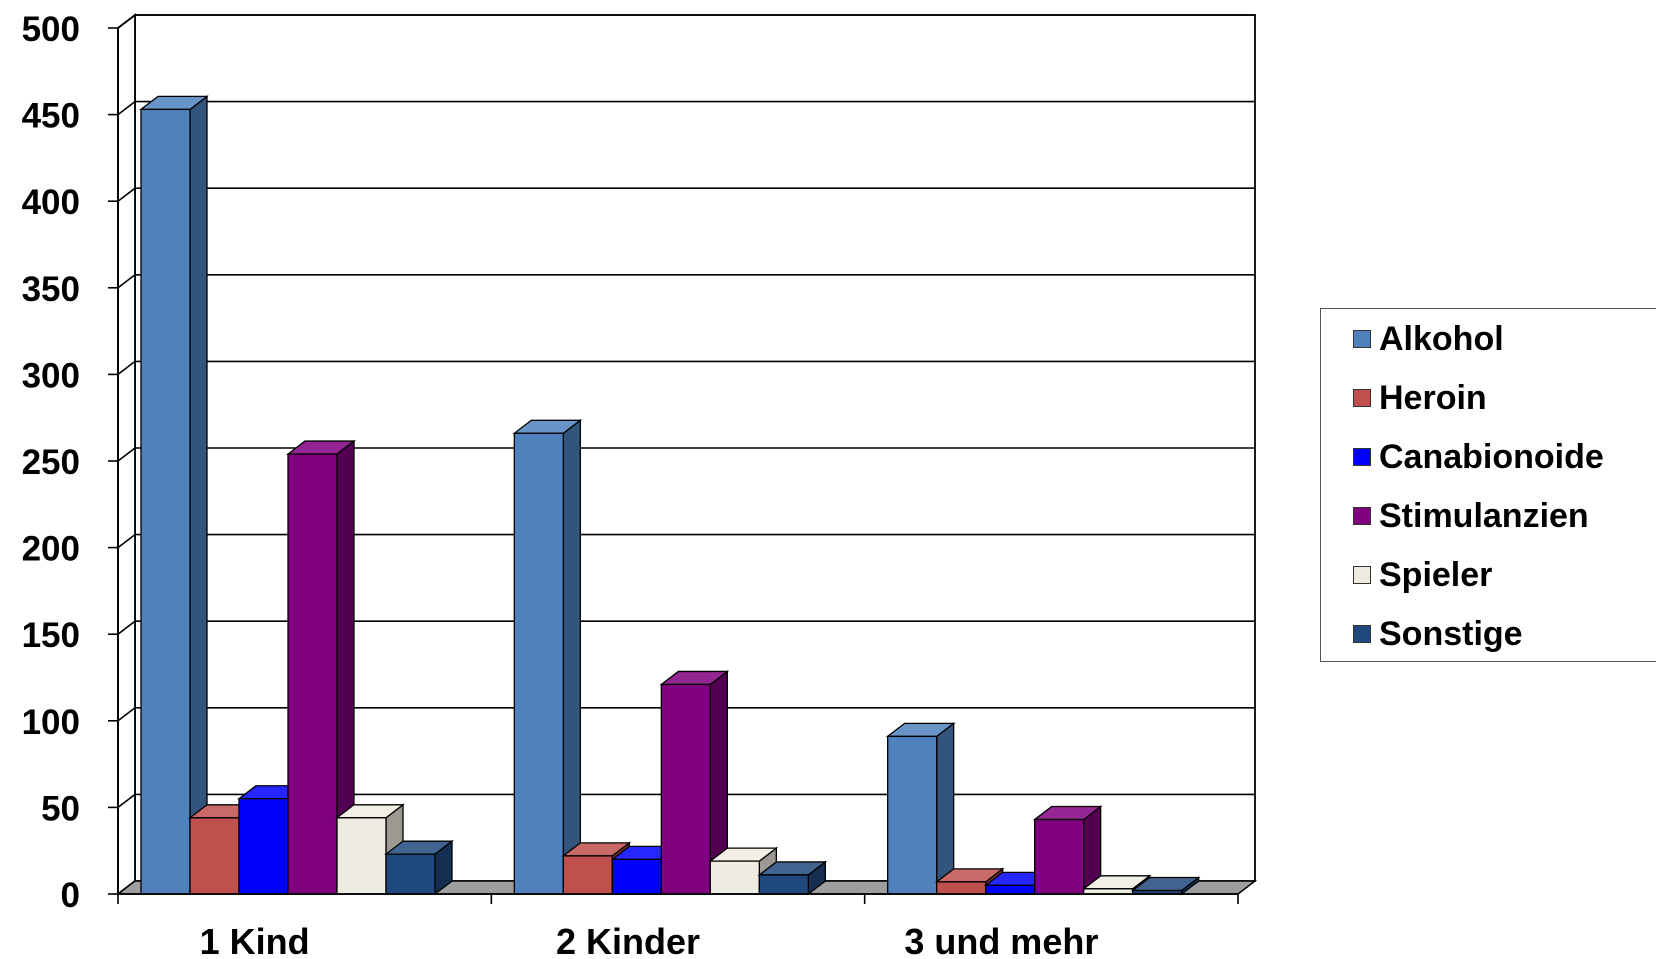 The image size is (1656, 959). What do you see at coordinates (51, 29) in the screenshot?
I see `y-tick-label: 500` at bounding box center [51, 29].